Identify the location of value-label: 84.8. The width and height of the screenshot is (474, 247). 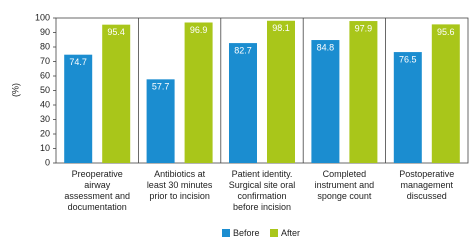
(326, 47).